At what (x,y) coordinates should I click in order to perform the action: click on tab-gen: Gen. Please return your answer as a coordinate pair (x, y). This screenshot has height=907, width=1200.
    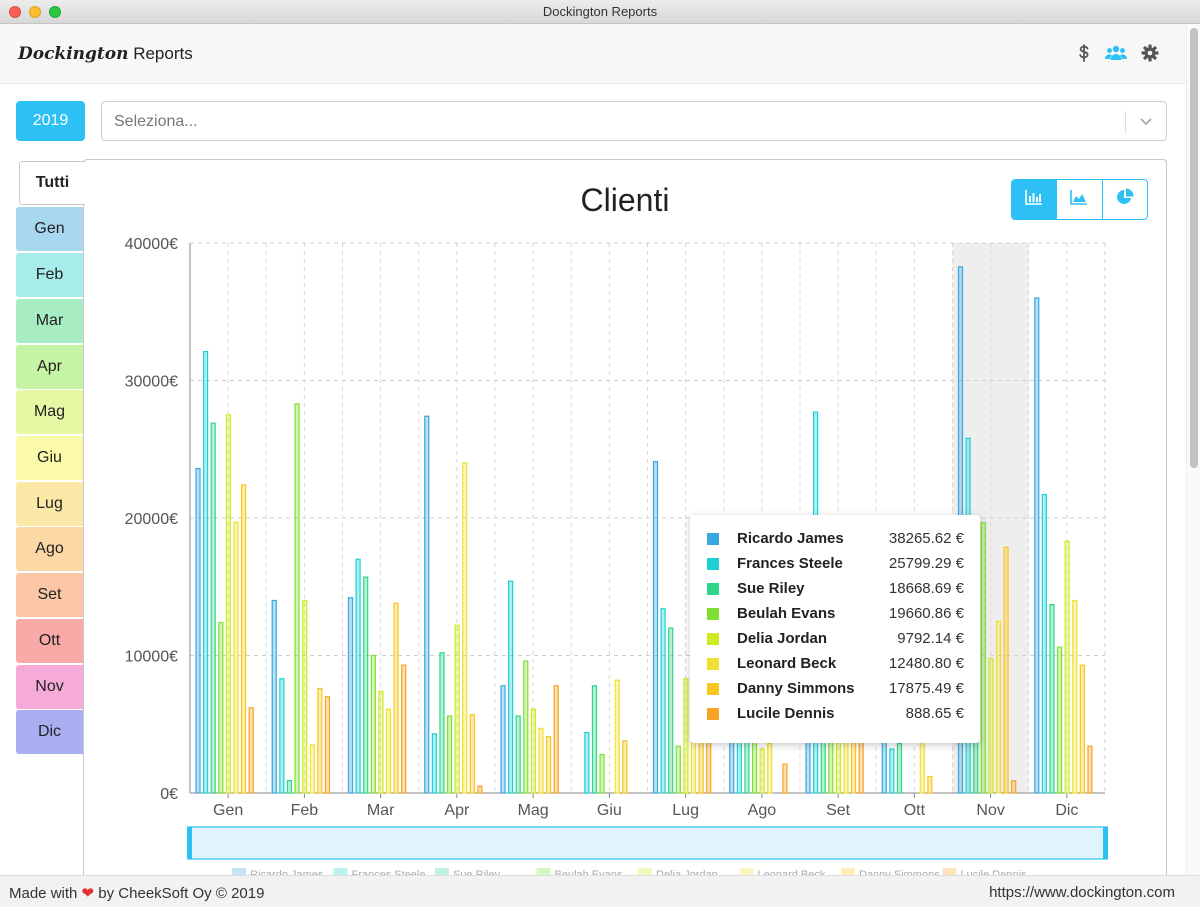
    Looking at the image, I should click on (49, 229).